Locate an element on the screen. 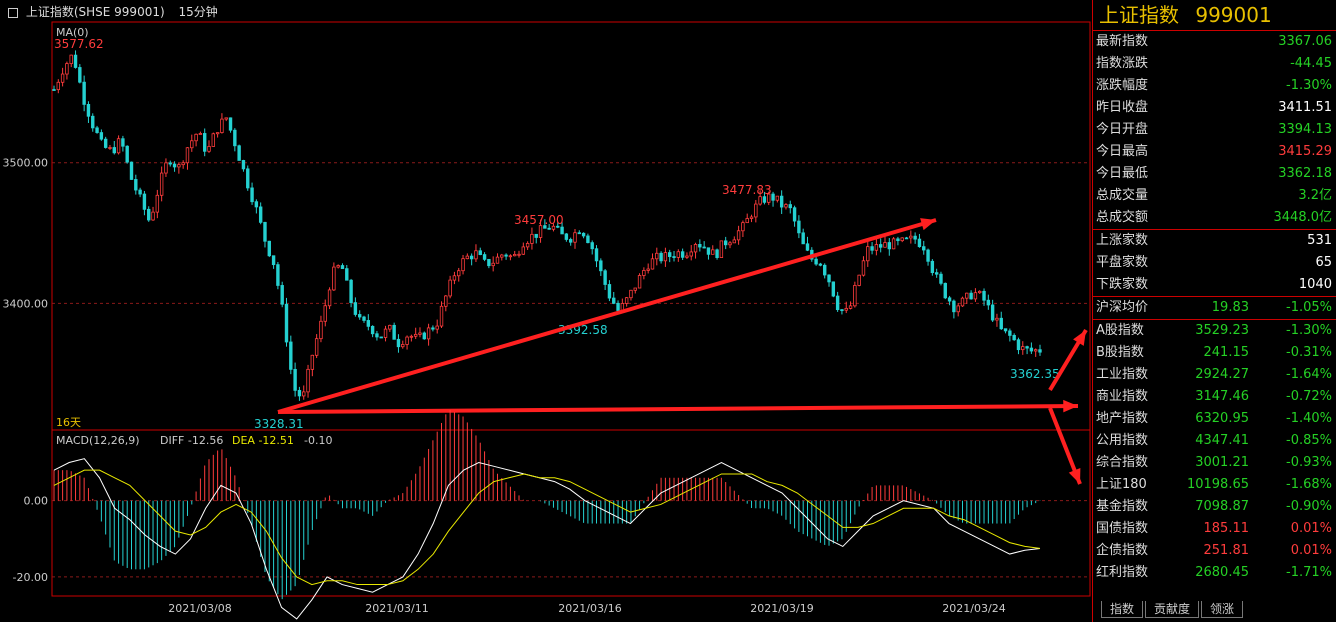  index-row: 商业指数 3147.46 -0.72% is located at coordinates (1214, 397).